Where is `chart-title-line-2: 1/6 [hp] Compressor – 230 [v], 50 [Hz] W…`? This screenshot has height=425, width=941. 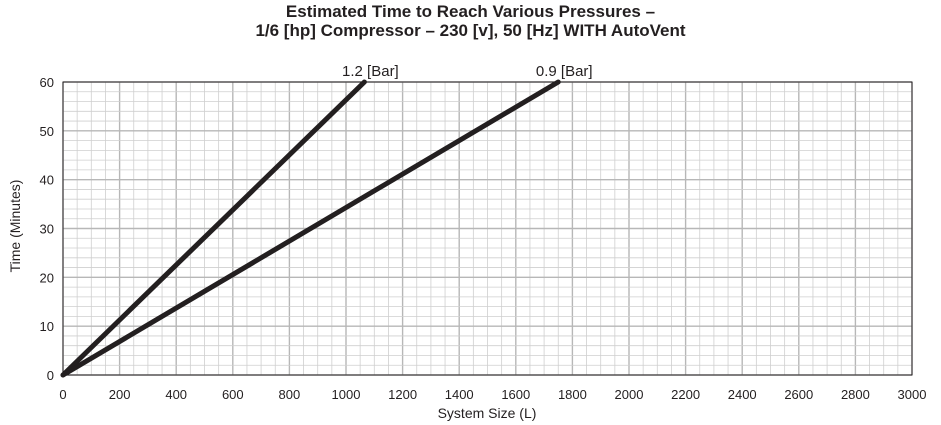
chart-title-line-2: 1/6 [hp] Compressor – 230 [v], 50 [Hz] W… is located at coordinates (470, 30).